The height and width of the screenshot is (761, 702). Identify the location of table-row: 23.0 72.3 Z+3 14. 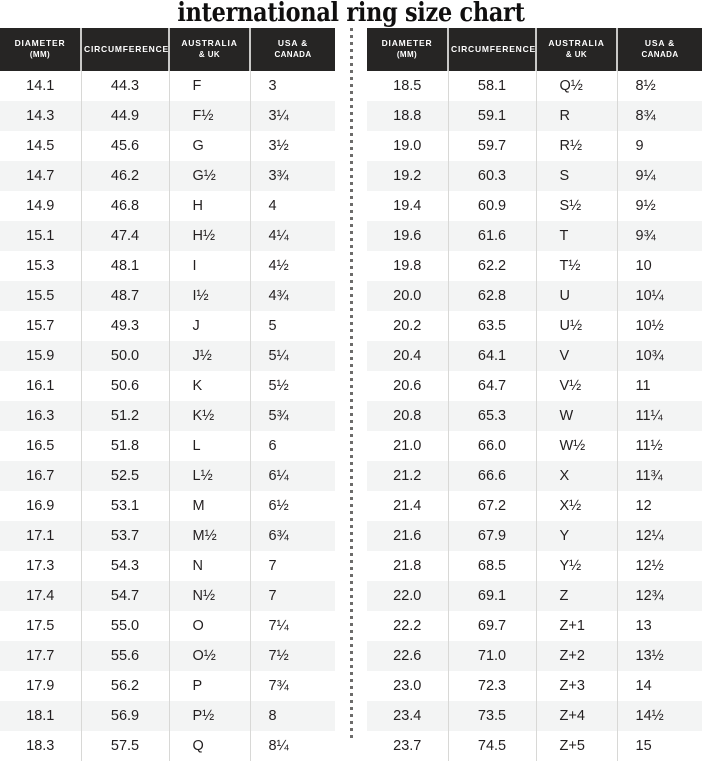
(534, 686).